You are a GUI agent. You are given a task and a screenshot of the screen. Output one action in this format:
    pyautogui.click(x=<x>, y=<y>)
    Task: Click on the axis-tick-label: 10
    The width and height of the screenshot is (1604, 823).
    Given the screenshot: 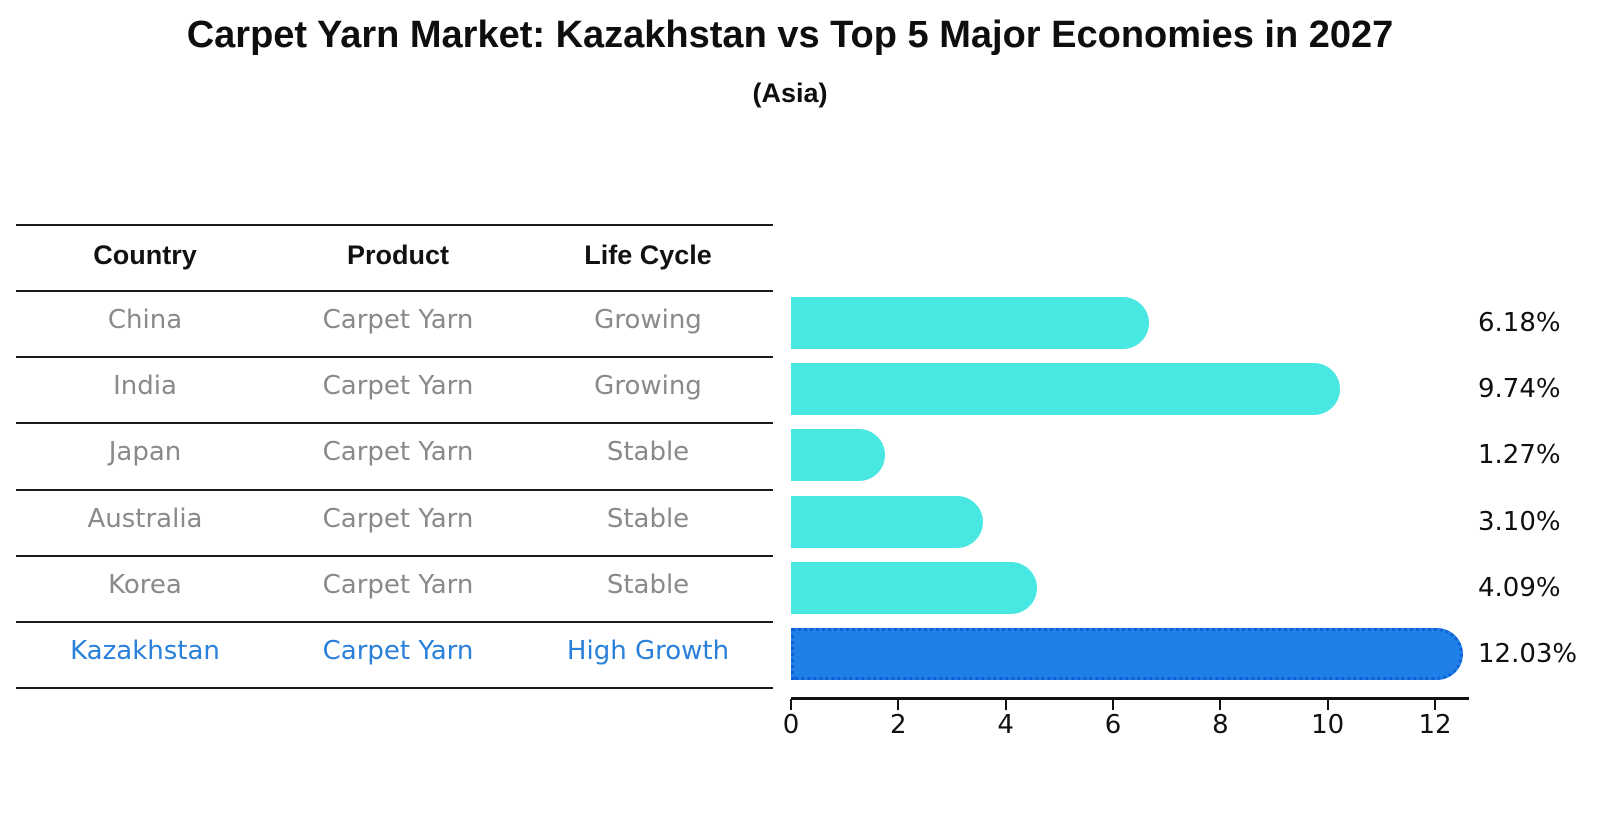 What is the action you would take?
    pyautogui.click(x=1328, y=725)
    